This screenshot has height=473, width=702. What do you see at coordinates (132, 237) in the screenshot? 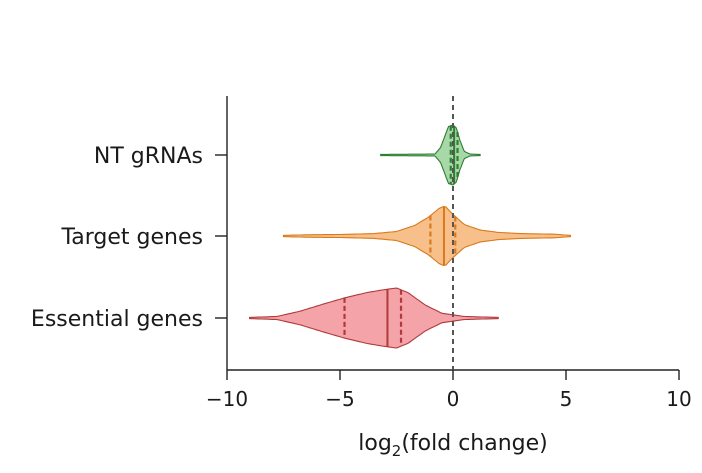
I see `y-tick-label: Target genes` at bounding box center [132, 237].